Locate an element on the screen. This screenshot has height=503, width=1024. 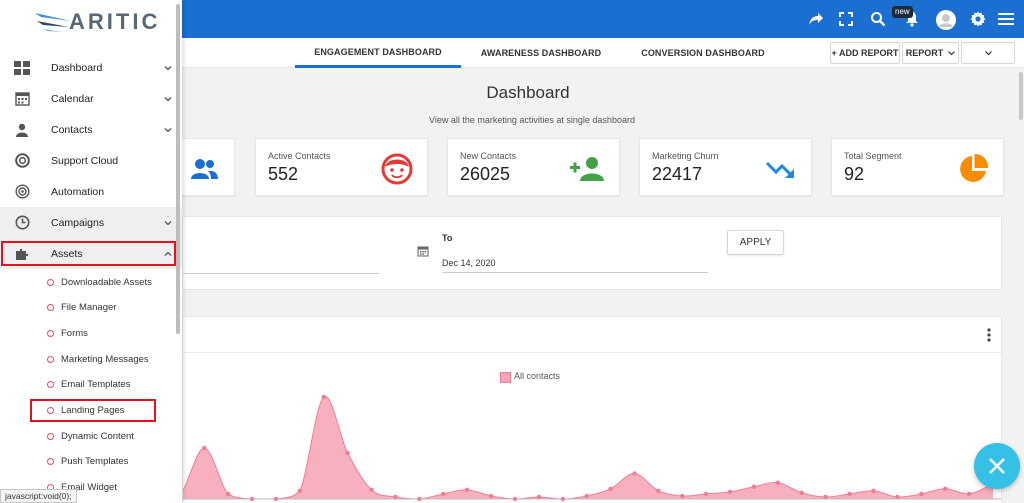
sidebar-subitem-downloadable-assets: Downloadable Assets is located at coordinates (91, 282).